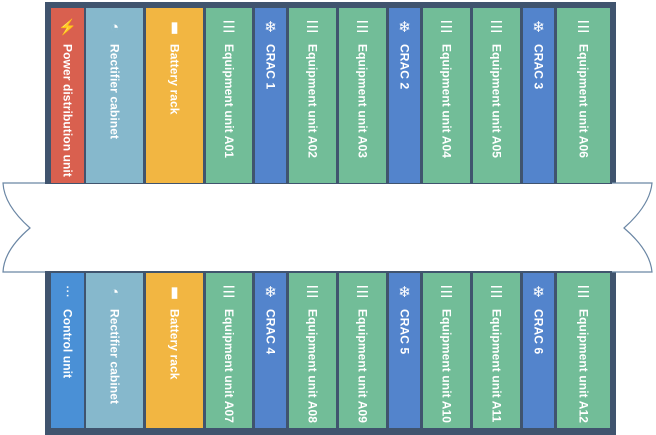 This screenshot has width=656, height=435. I want to click on bottom-row-cabinet: ❄ CRAC 4, so click(270, 350).